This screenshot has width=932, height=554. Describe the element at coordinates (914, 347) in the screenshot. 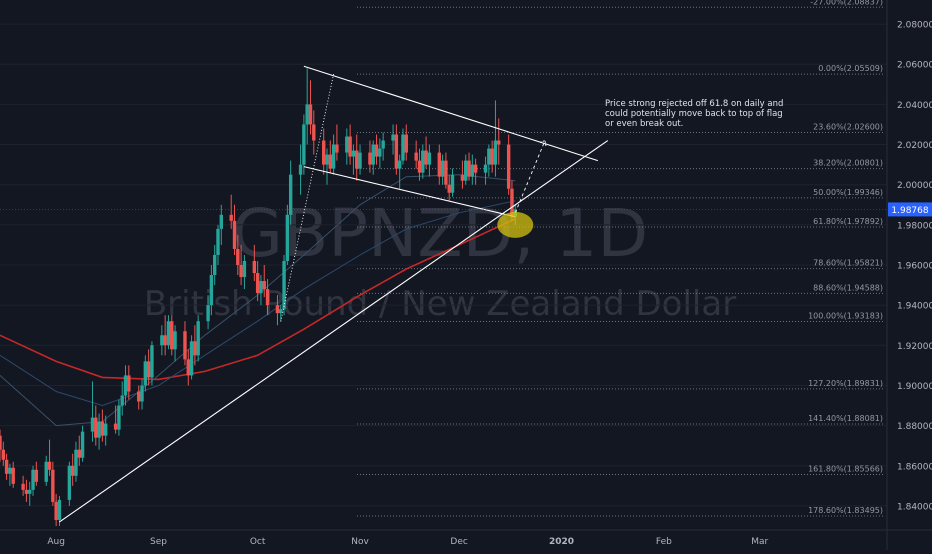

I see `y-tick-label: 1.92000` at that location.